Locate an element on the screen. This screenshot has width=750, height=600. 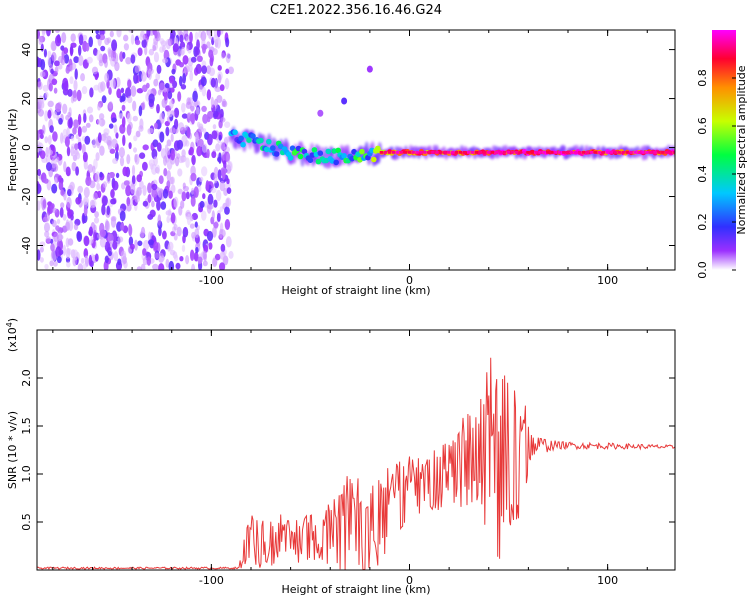
y-tick-label: 2.0 is located at coordinates (26, 378).